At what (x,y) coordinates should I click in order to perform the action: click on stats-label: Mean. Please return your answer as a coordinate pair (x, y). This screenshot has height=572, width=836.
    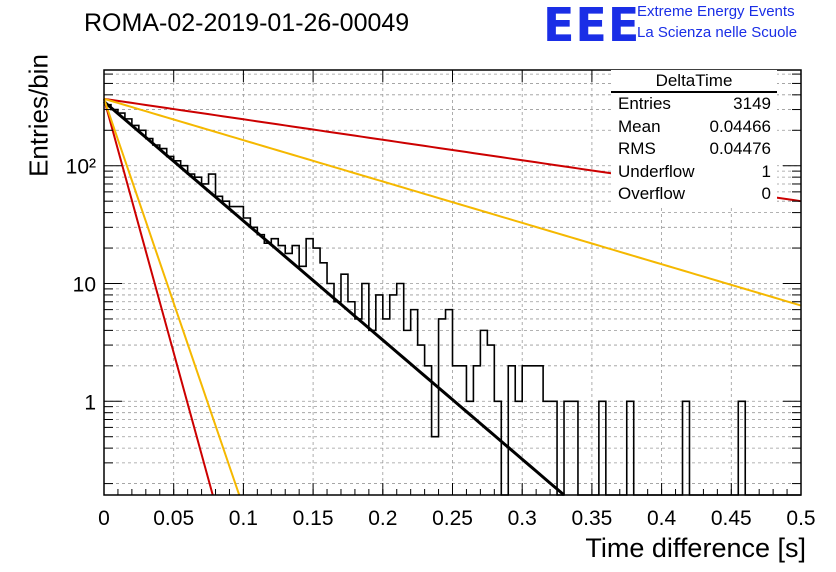
    Looking at the image, I should click on (639, 126).